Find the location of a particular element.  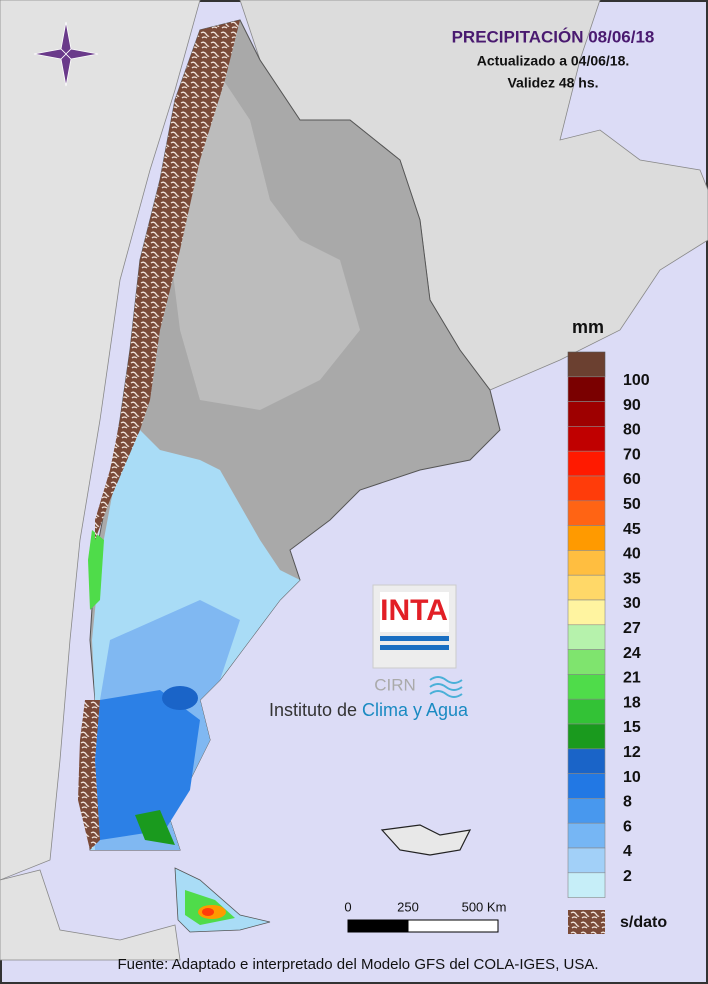

scale-label: 0 is located at coordinates (347, 906).